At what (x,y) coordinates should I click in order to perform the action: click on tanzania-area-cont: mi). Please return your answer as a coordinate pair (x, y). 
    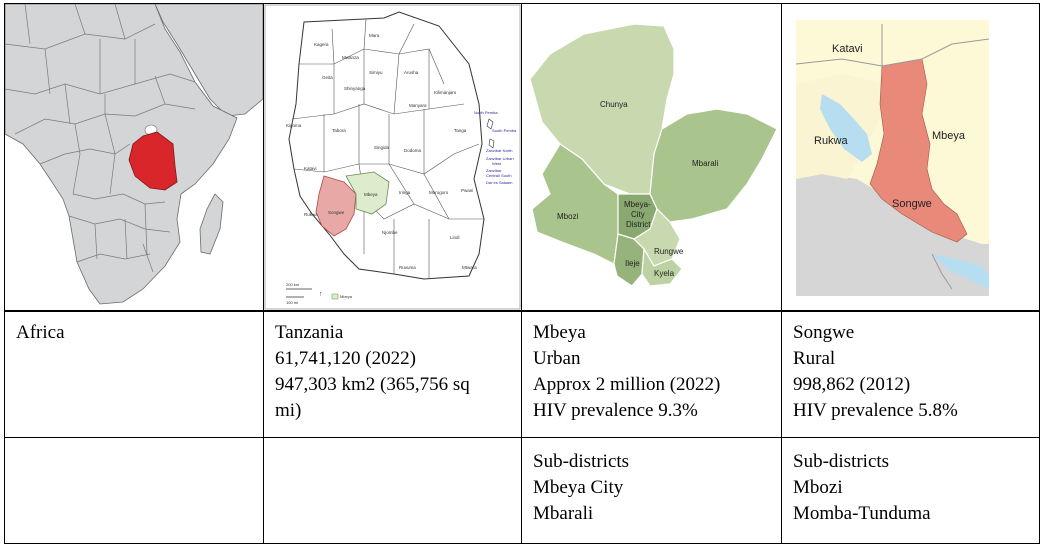
    Looking at the image, I should click on (288, 410).